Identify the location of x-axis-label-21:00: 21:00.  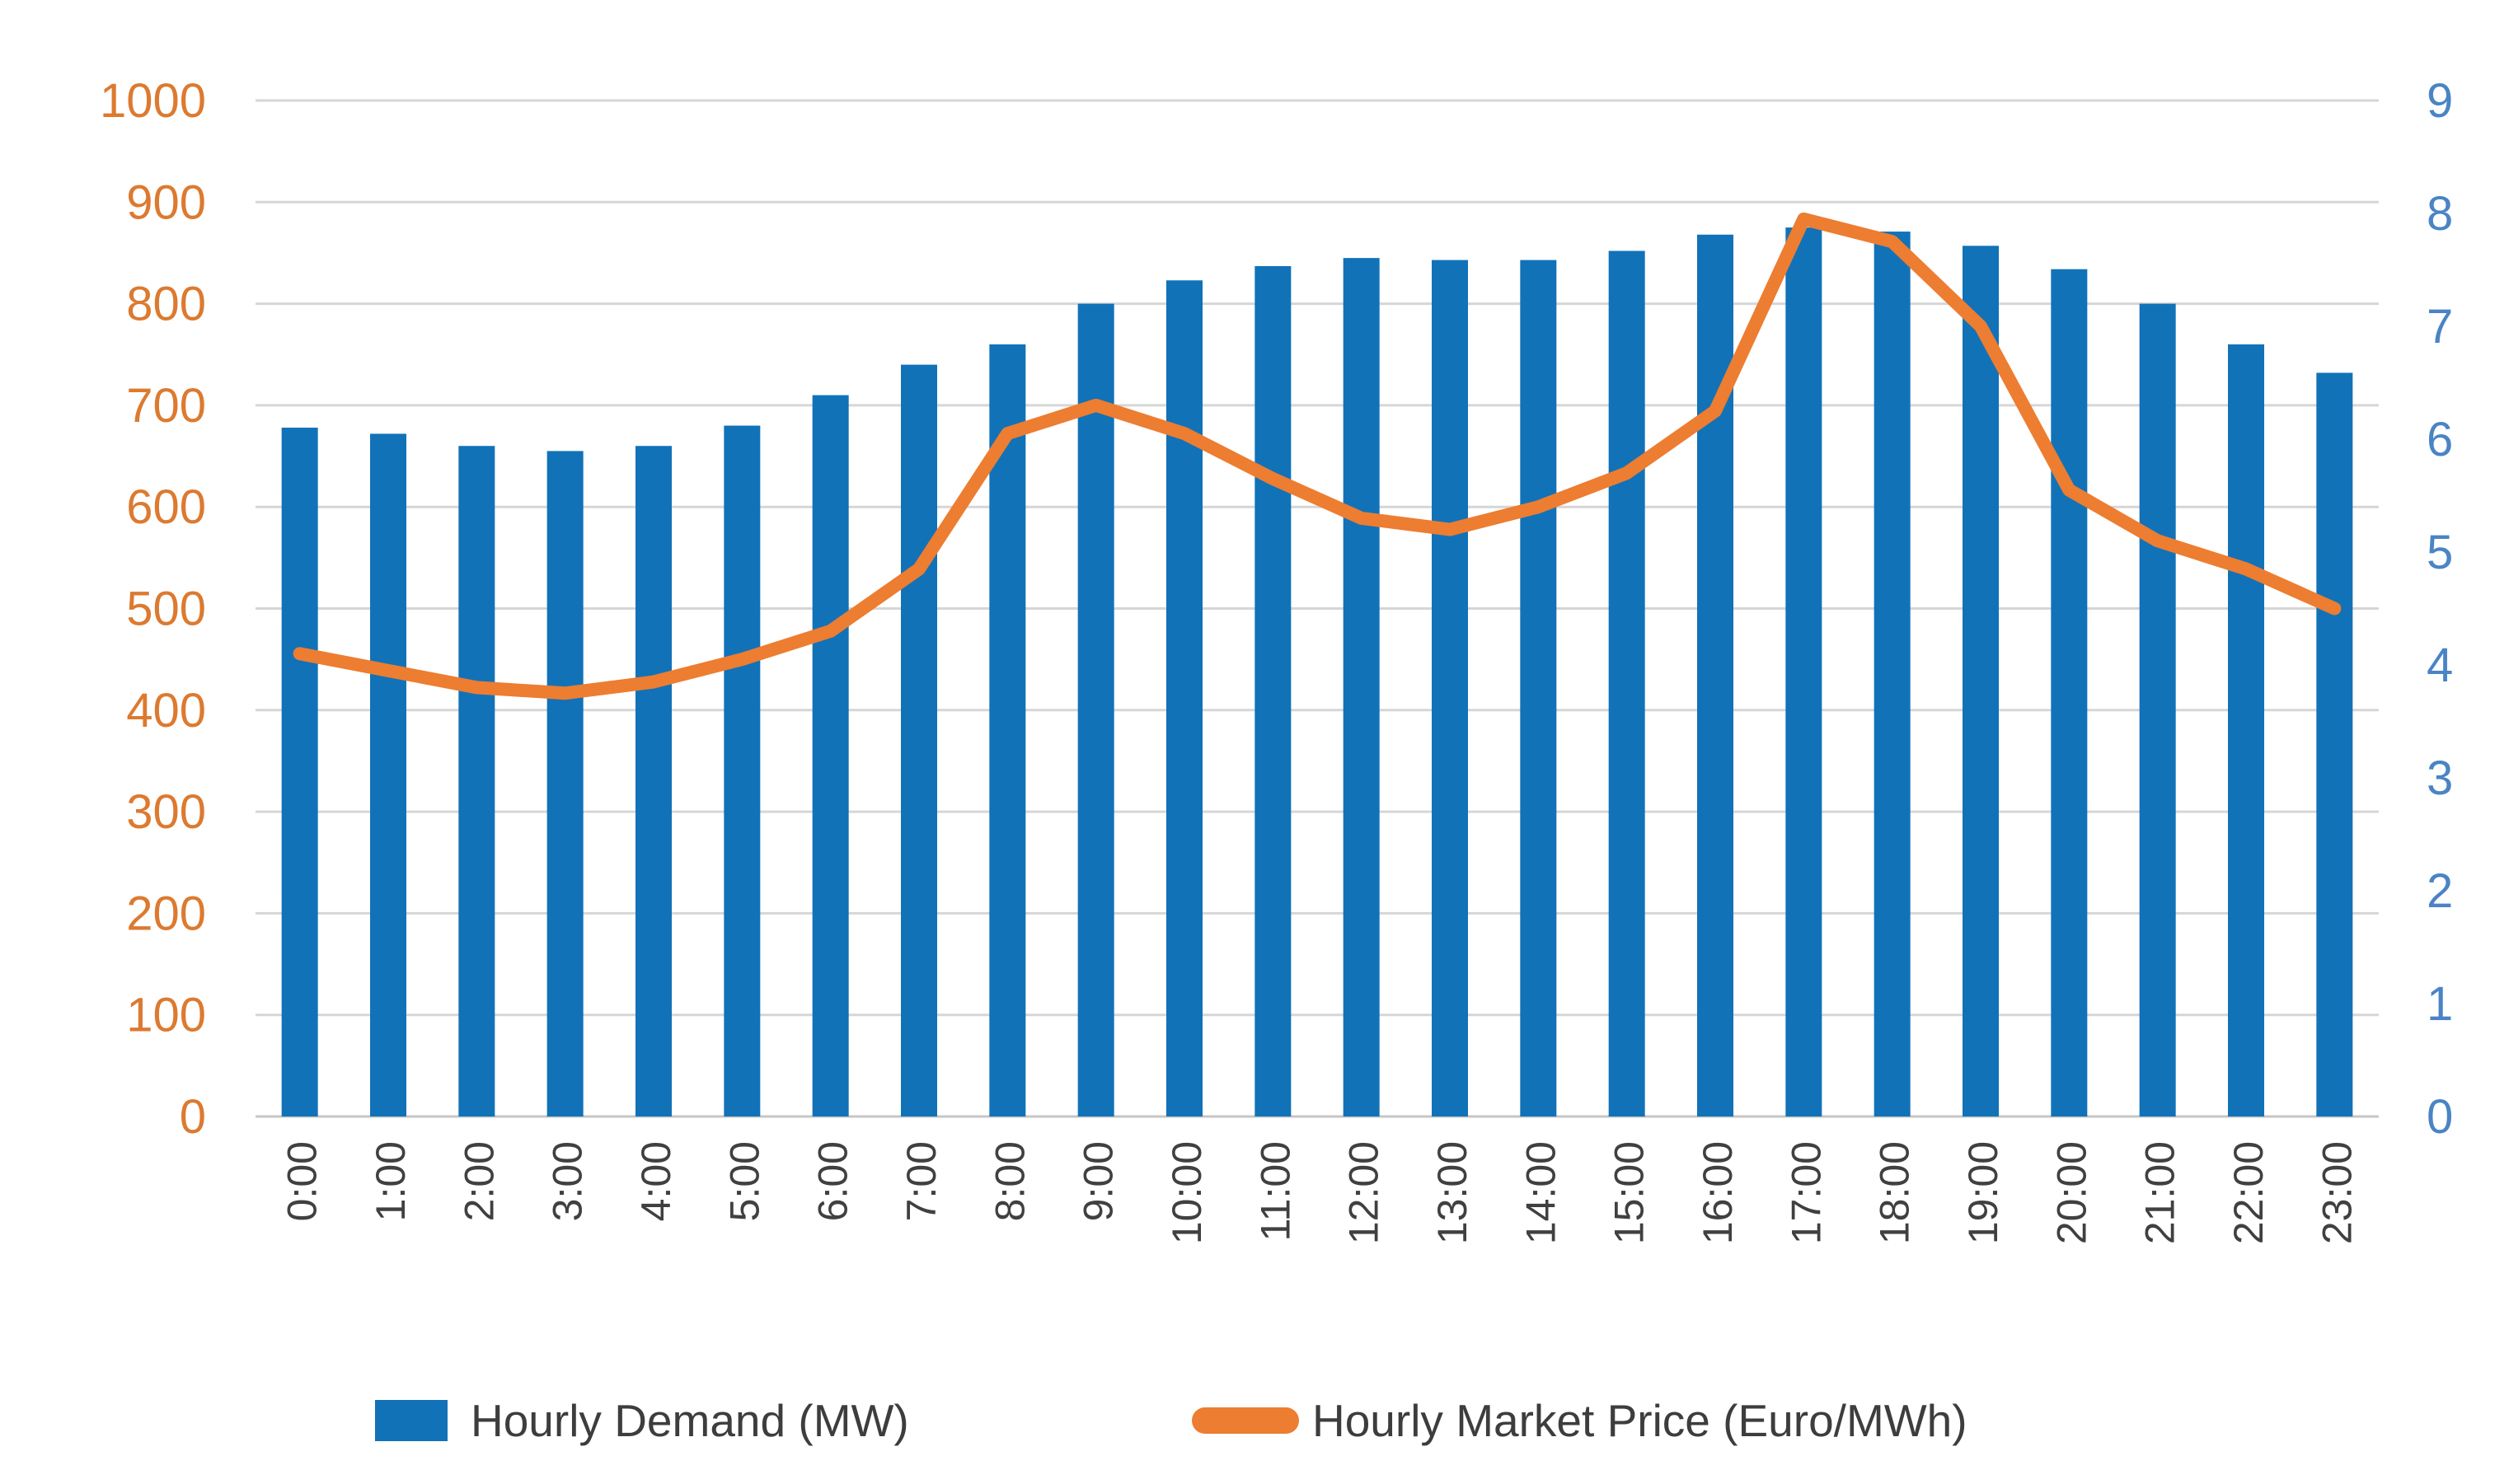
(2160, 1192).